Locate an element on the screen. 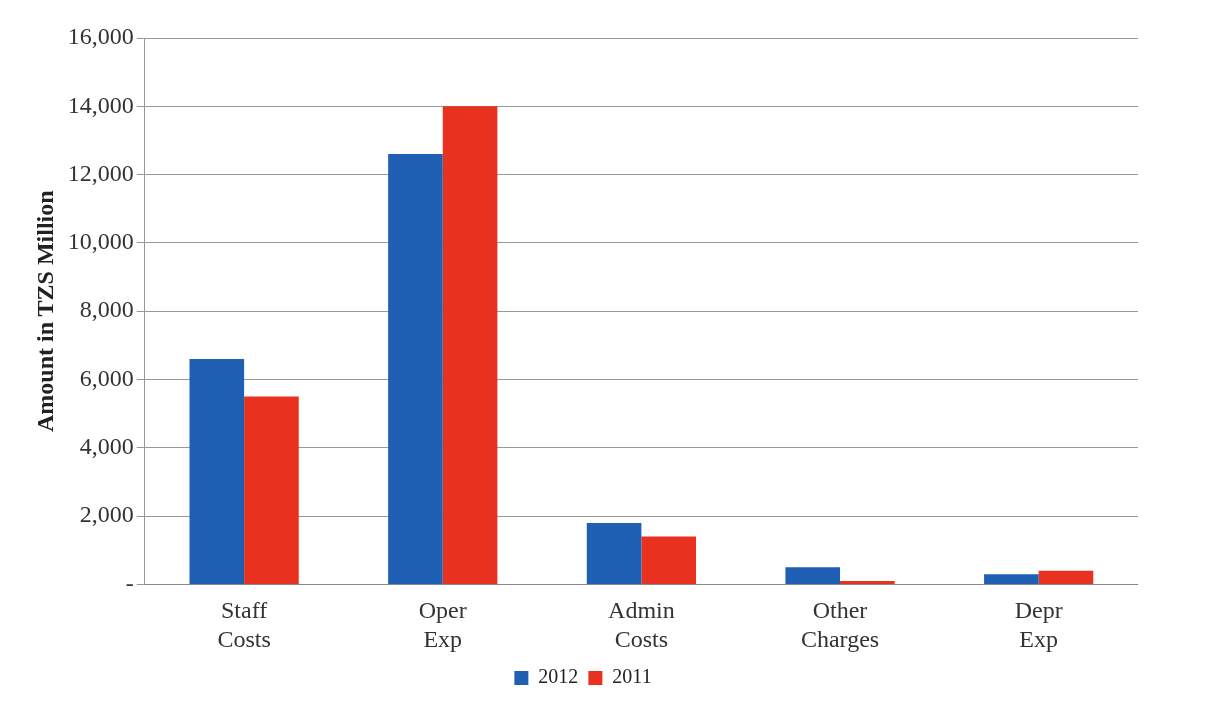 This screenshot has width=1206, height=718. x-tick-label: Admin Costs is located at coordinates (641, 624).